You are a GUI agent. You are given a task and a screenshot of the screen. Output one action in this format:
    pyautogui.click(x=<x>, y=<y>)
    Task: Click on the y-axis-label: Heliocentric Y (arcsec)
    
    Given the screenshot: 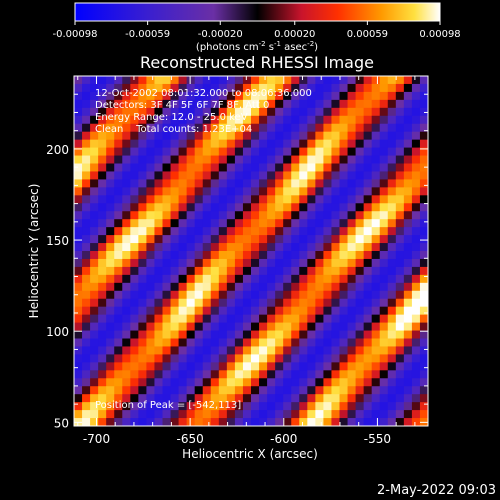 What is the action you would take?
    pyautogui.click(x=34, y=251)
    